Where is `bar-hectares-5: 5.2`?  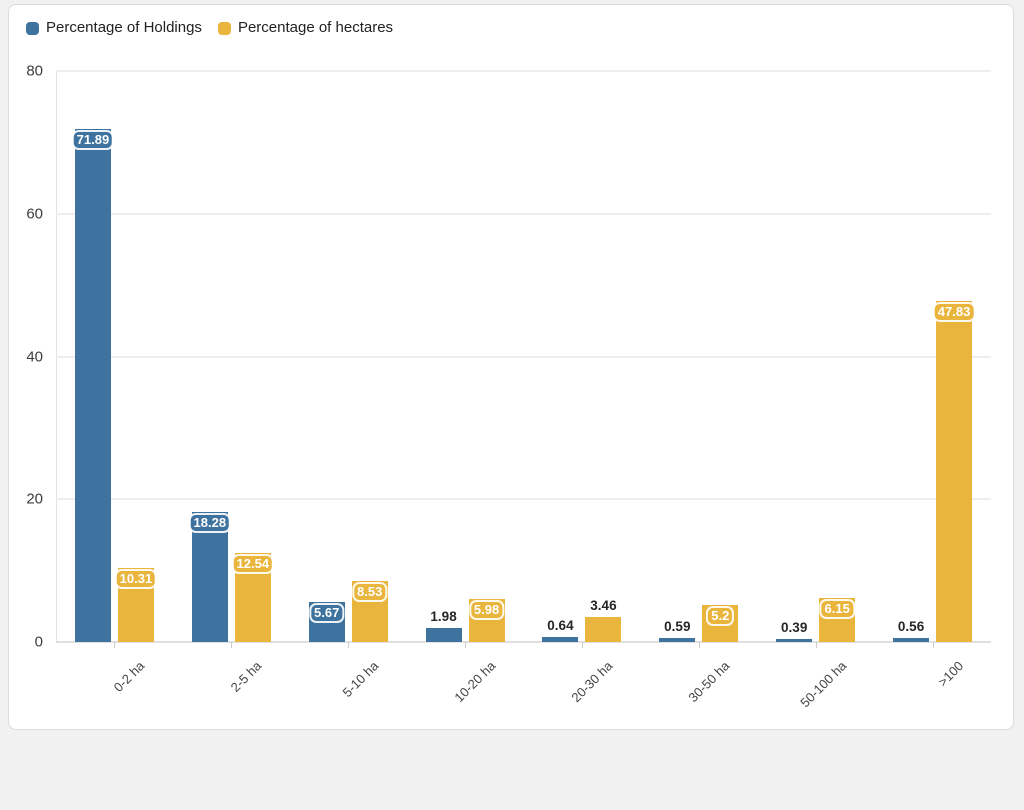
bar-hectares-5: 5.2 is located at coordinates (720, 623).